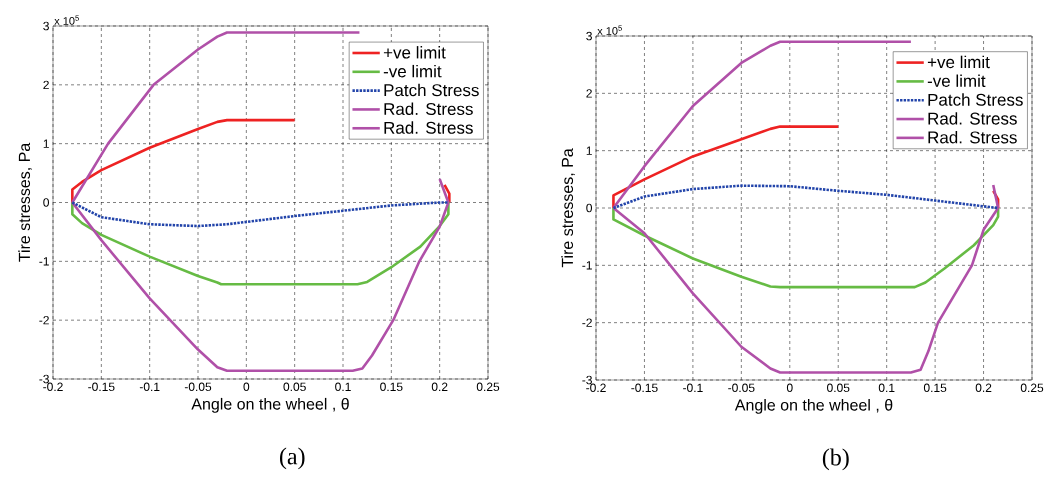  Describe the element at coordinates (835, 459) in the screenshot. I see `text: (b)` at that location.